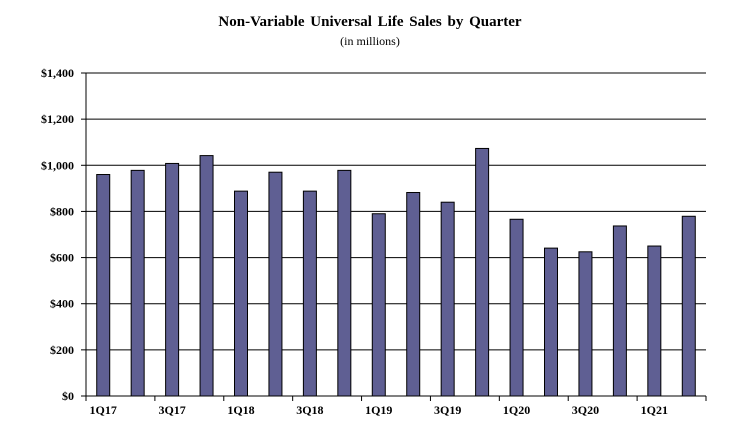 The width and height of the screenshot is (740, 441). What do you see at coordinates (654, 410) in the screenshot?
I see `x-tick-label: 1Q21` at bounding box center [654, 410].